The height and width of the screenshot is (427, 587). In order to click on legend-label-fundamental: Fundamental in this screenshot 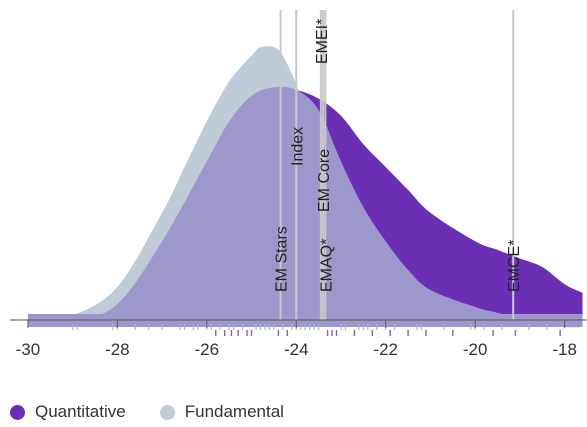, I will do `click(234, 411)`.